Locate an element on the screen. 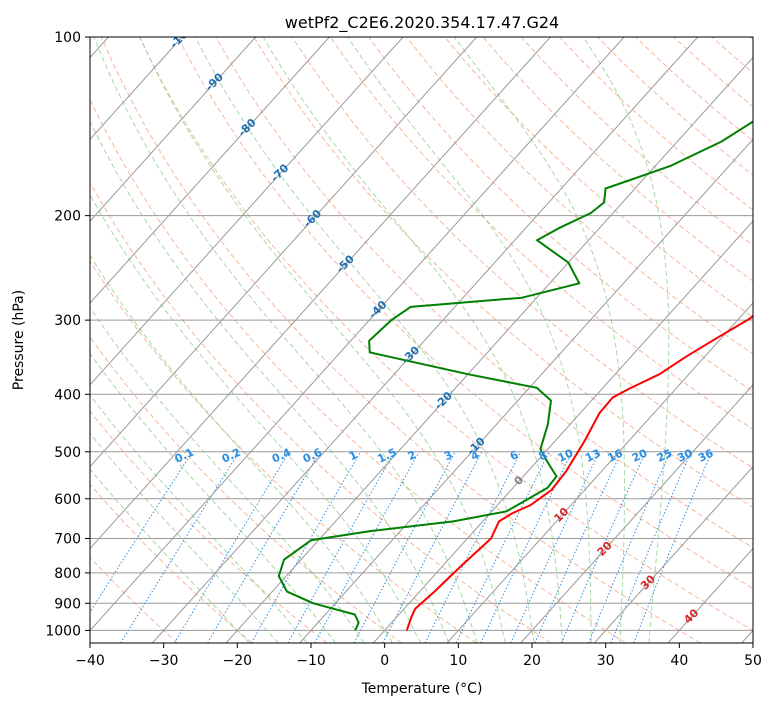 The height and width of the screenshot is (708, 775). mixing-ratio-label: 36 is located at coordinates (706, 455).